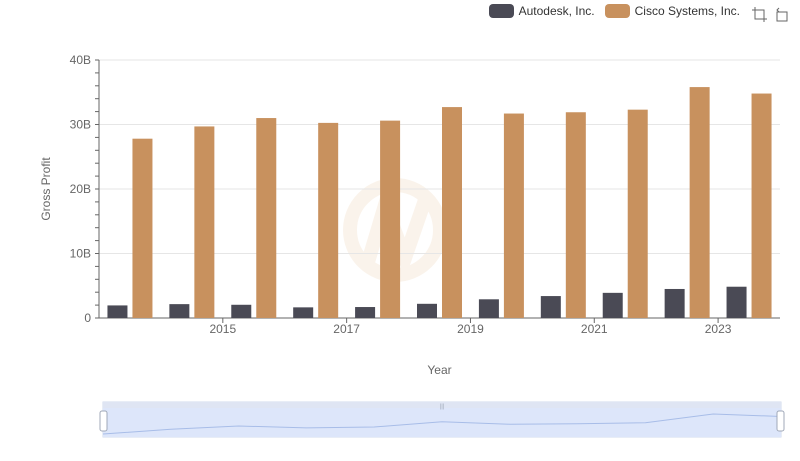  Describe the element at coordinates (87, 318) in the screenshot. I see `y-tick-label: 0` at that location.